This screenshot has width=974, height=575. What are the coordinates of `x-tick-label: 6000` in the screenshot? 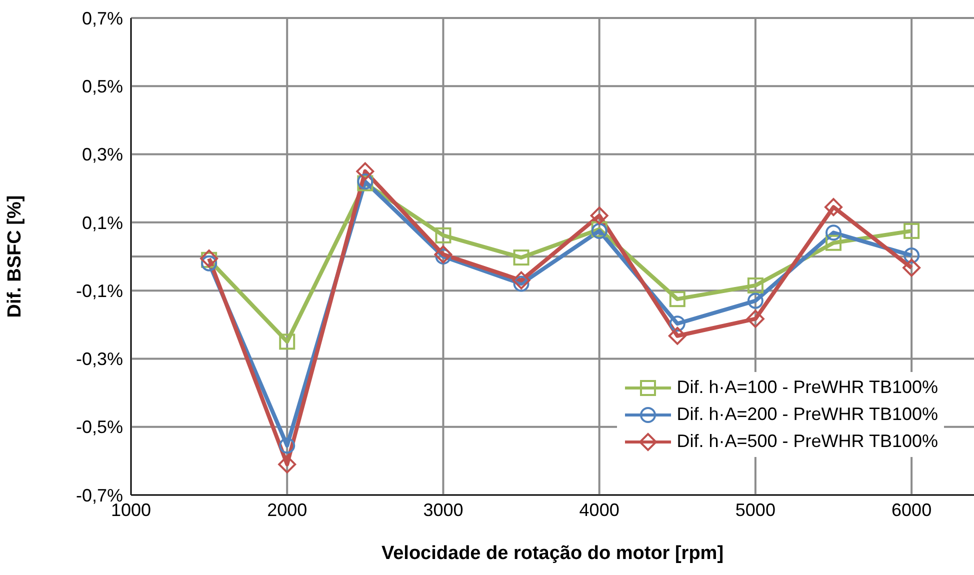 It's located at (912, 510).